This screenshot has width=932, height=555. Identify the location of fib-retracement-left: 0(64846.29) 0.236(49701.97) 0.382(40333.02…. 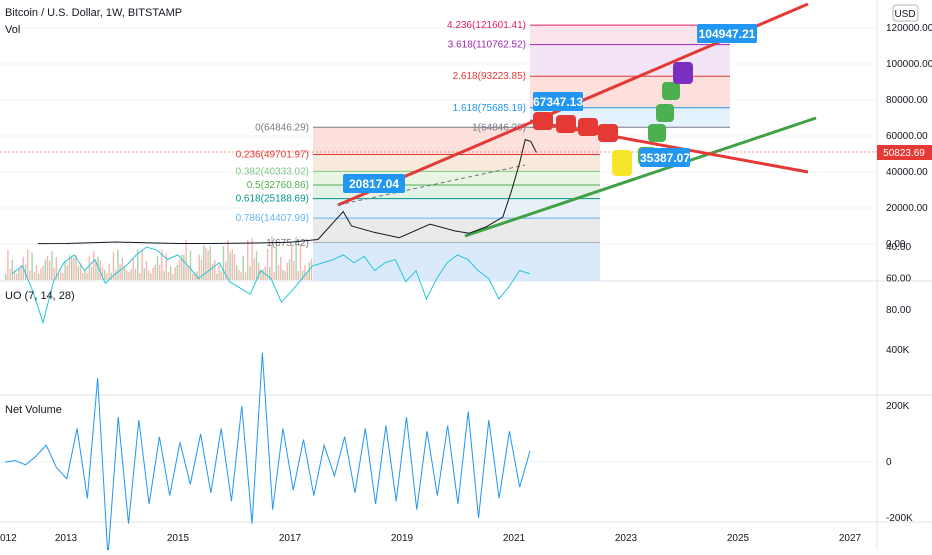
(418, 201).